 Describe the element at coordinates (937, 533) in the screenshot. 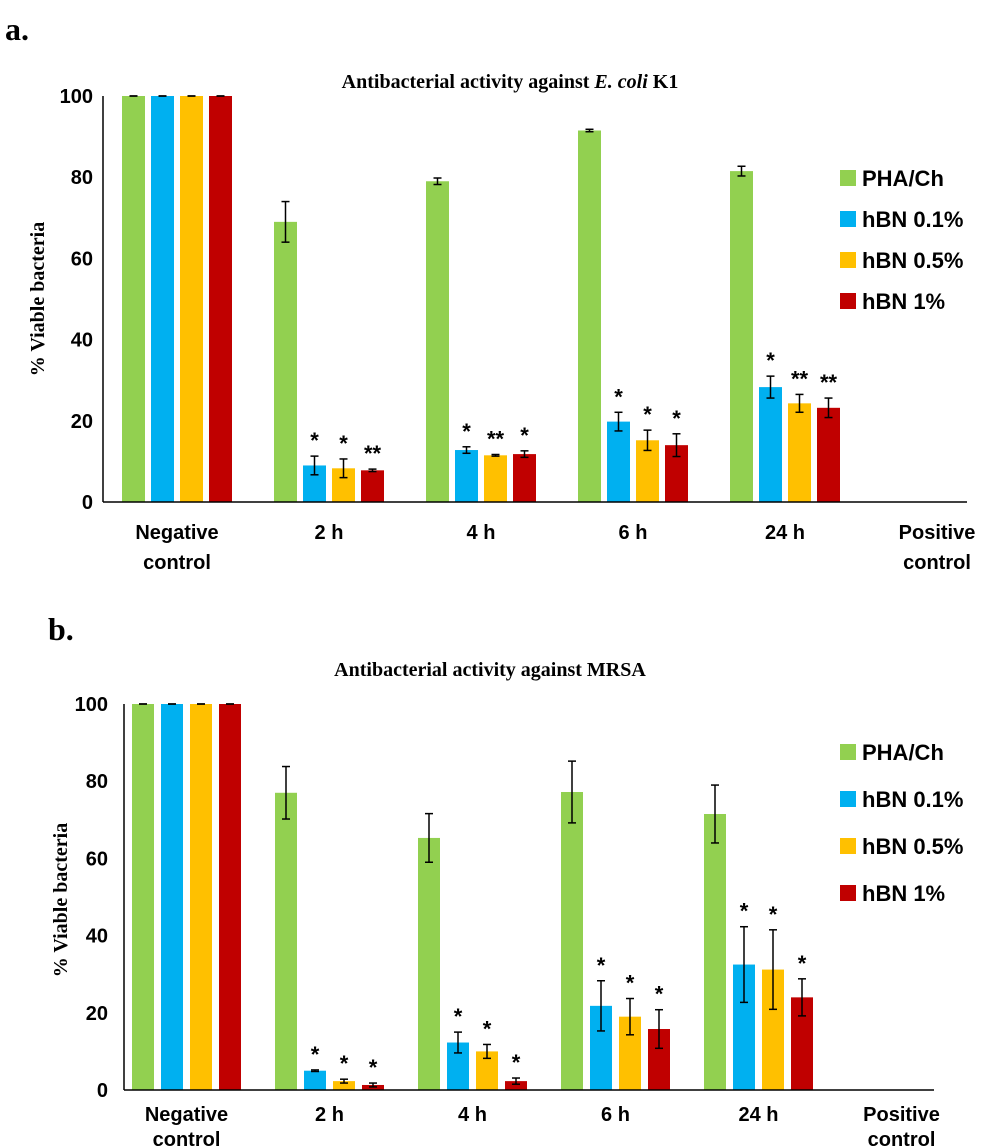

I see `x-tick-label: Positive` at that location.